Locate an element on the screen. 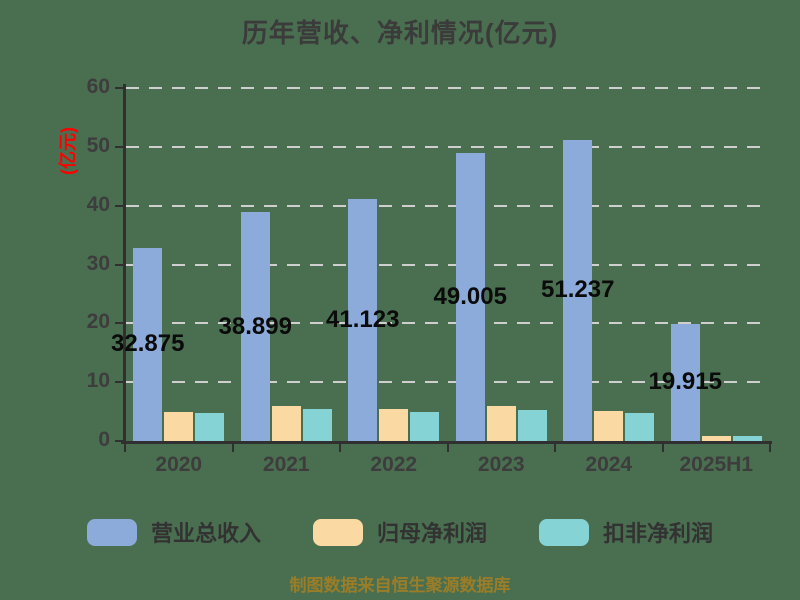 The image size is (800, 600). legend-swatch-non-gaap-profit is located at coordinates (564, 532).